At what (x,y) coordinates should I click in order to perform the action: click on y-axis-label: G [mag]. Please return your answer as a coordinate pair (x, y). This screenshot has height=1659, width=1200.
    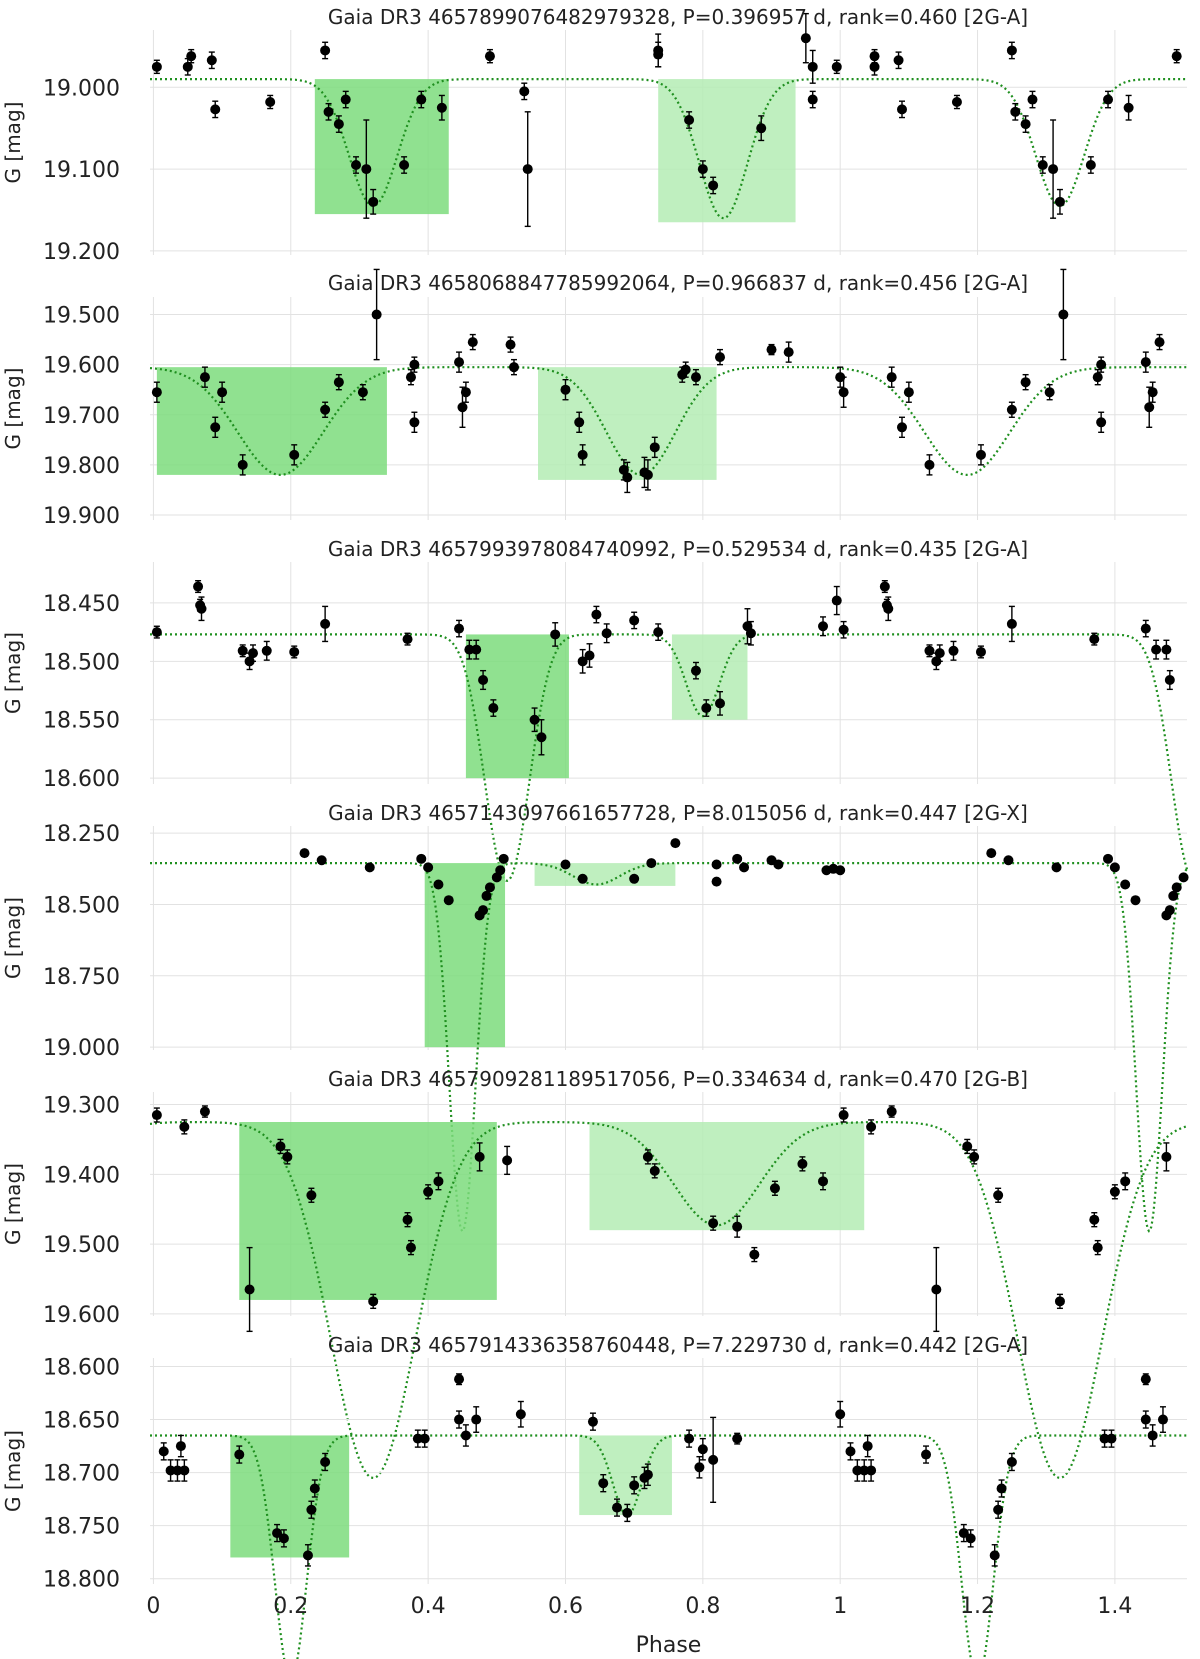
    Looking at the image, I should click on (13, 143).